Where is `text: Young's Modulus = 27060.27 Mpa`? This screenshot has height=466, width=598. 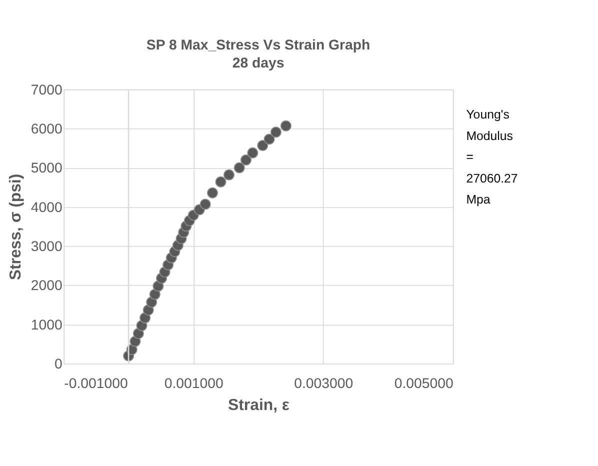
text: Young's Modulus = 27060.27 Mpa is located at coordinates (492, 157).